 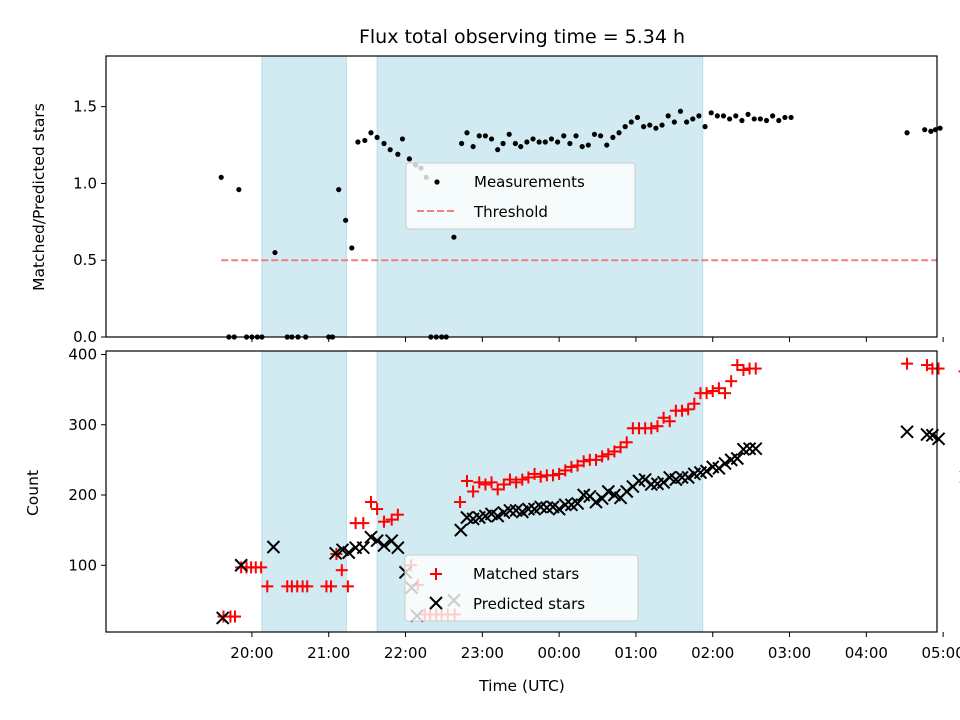 I want to click on bottom-legend: Matched stars Predicted stars, so click(x=521, y=588).